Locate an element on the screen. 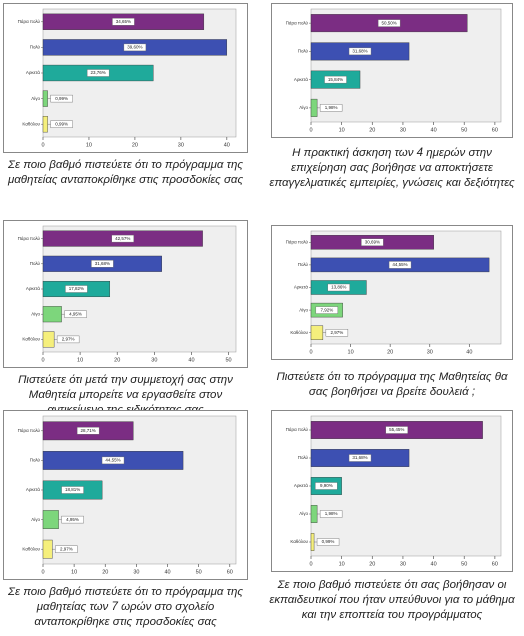 The width and height of the screenshot is (524, 636). value-label: 17,82% is located at coordinates (76, 288).